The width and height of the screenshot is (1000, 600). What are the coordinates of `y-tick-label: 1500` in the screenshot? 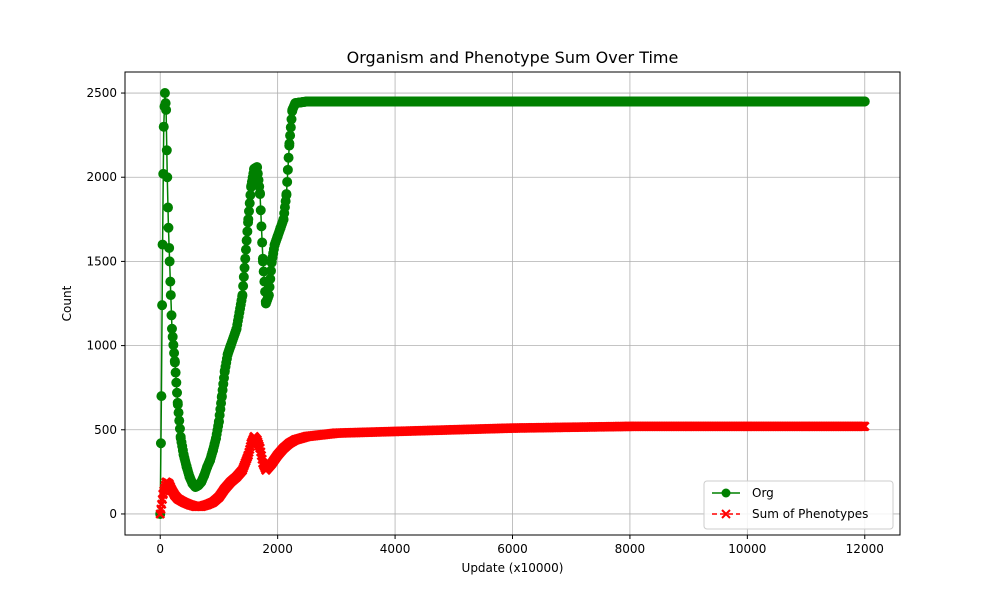 It's located at (101, 261).